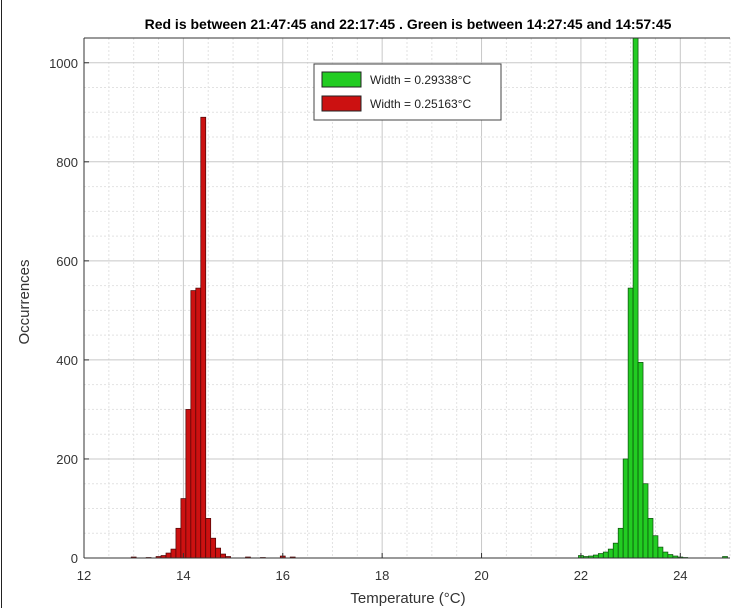  What do you see at coordinates (1, 304) in the screenshot?
I see `figure-border` at bounding box center [1, 304].